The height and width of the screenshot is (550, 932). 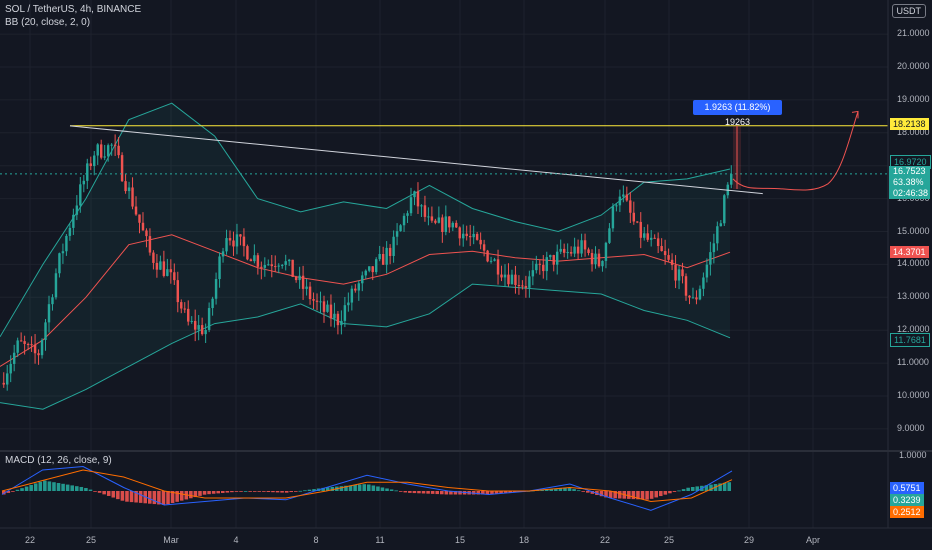 I want to click on projection-arrow-icon, so click(x=855, y=114).